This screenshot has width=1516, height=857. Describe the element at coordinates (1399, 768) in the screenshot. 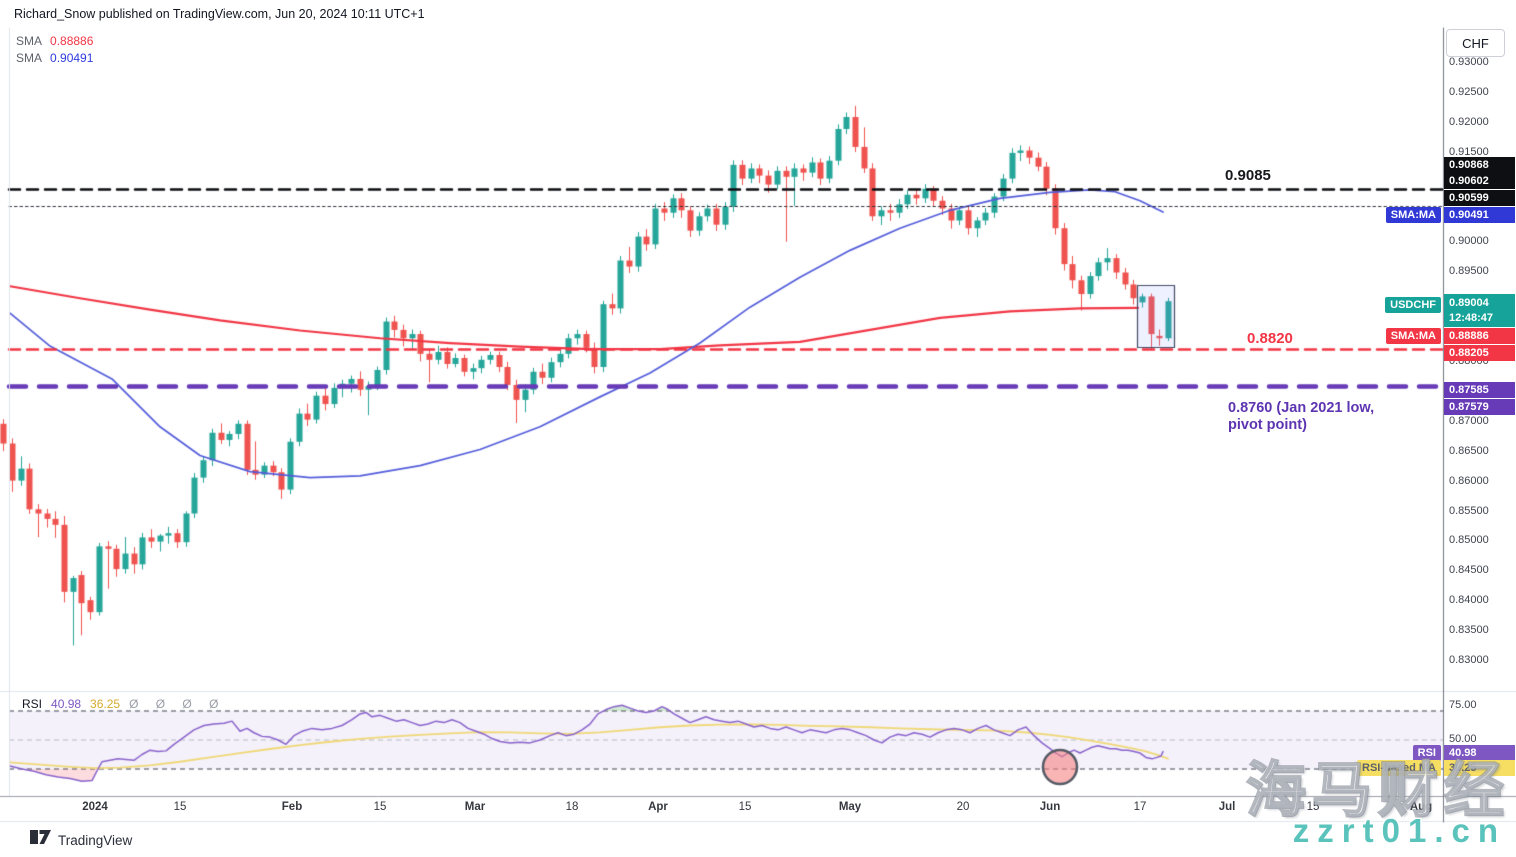

I see `rsi-ma-axis-tag: RSI-based MA` at that location.